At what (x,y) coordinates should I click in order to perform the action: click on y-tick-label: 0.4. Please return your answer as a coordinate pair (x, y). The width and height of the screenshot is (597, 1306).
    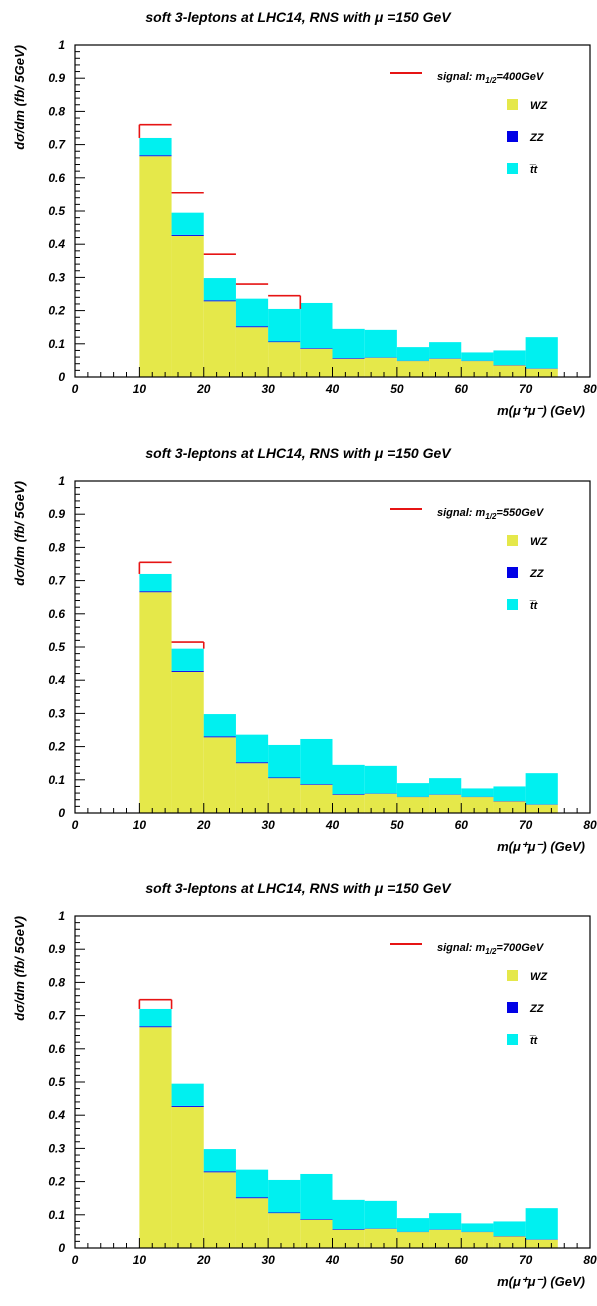
    Looking at the image, I should click on (56, 680).